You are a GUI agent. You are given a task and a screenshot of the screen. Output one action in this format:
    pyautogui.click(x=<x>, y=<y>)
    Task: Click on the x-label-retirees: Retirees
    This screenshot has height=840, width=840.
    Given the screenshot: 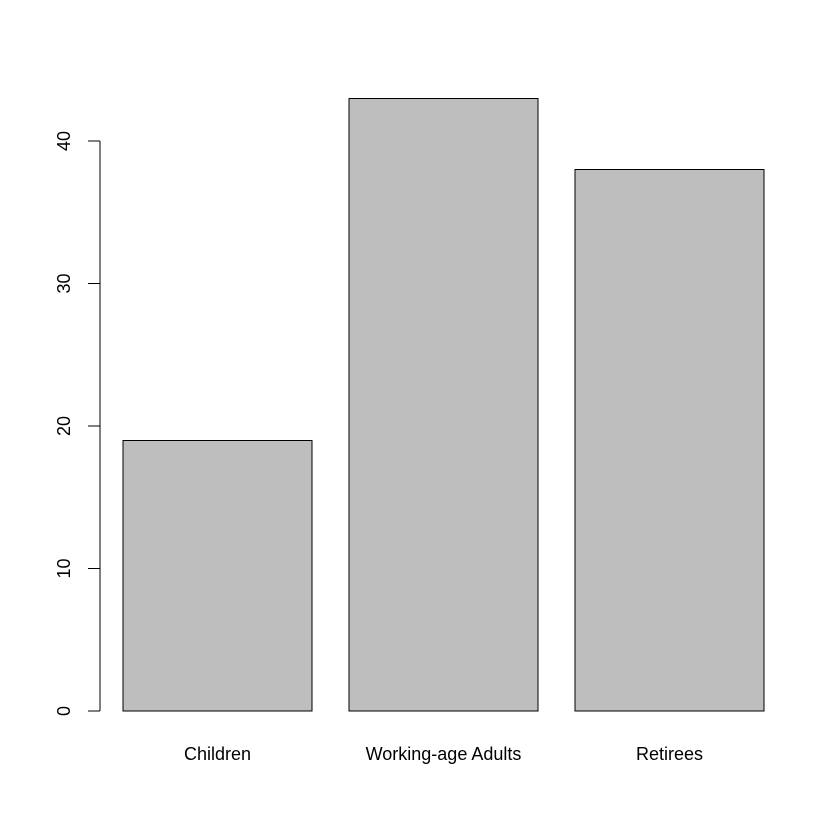 What is the action you would take?
    pyautogui.click(x=669, y=754)
    